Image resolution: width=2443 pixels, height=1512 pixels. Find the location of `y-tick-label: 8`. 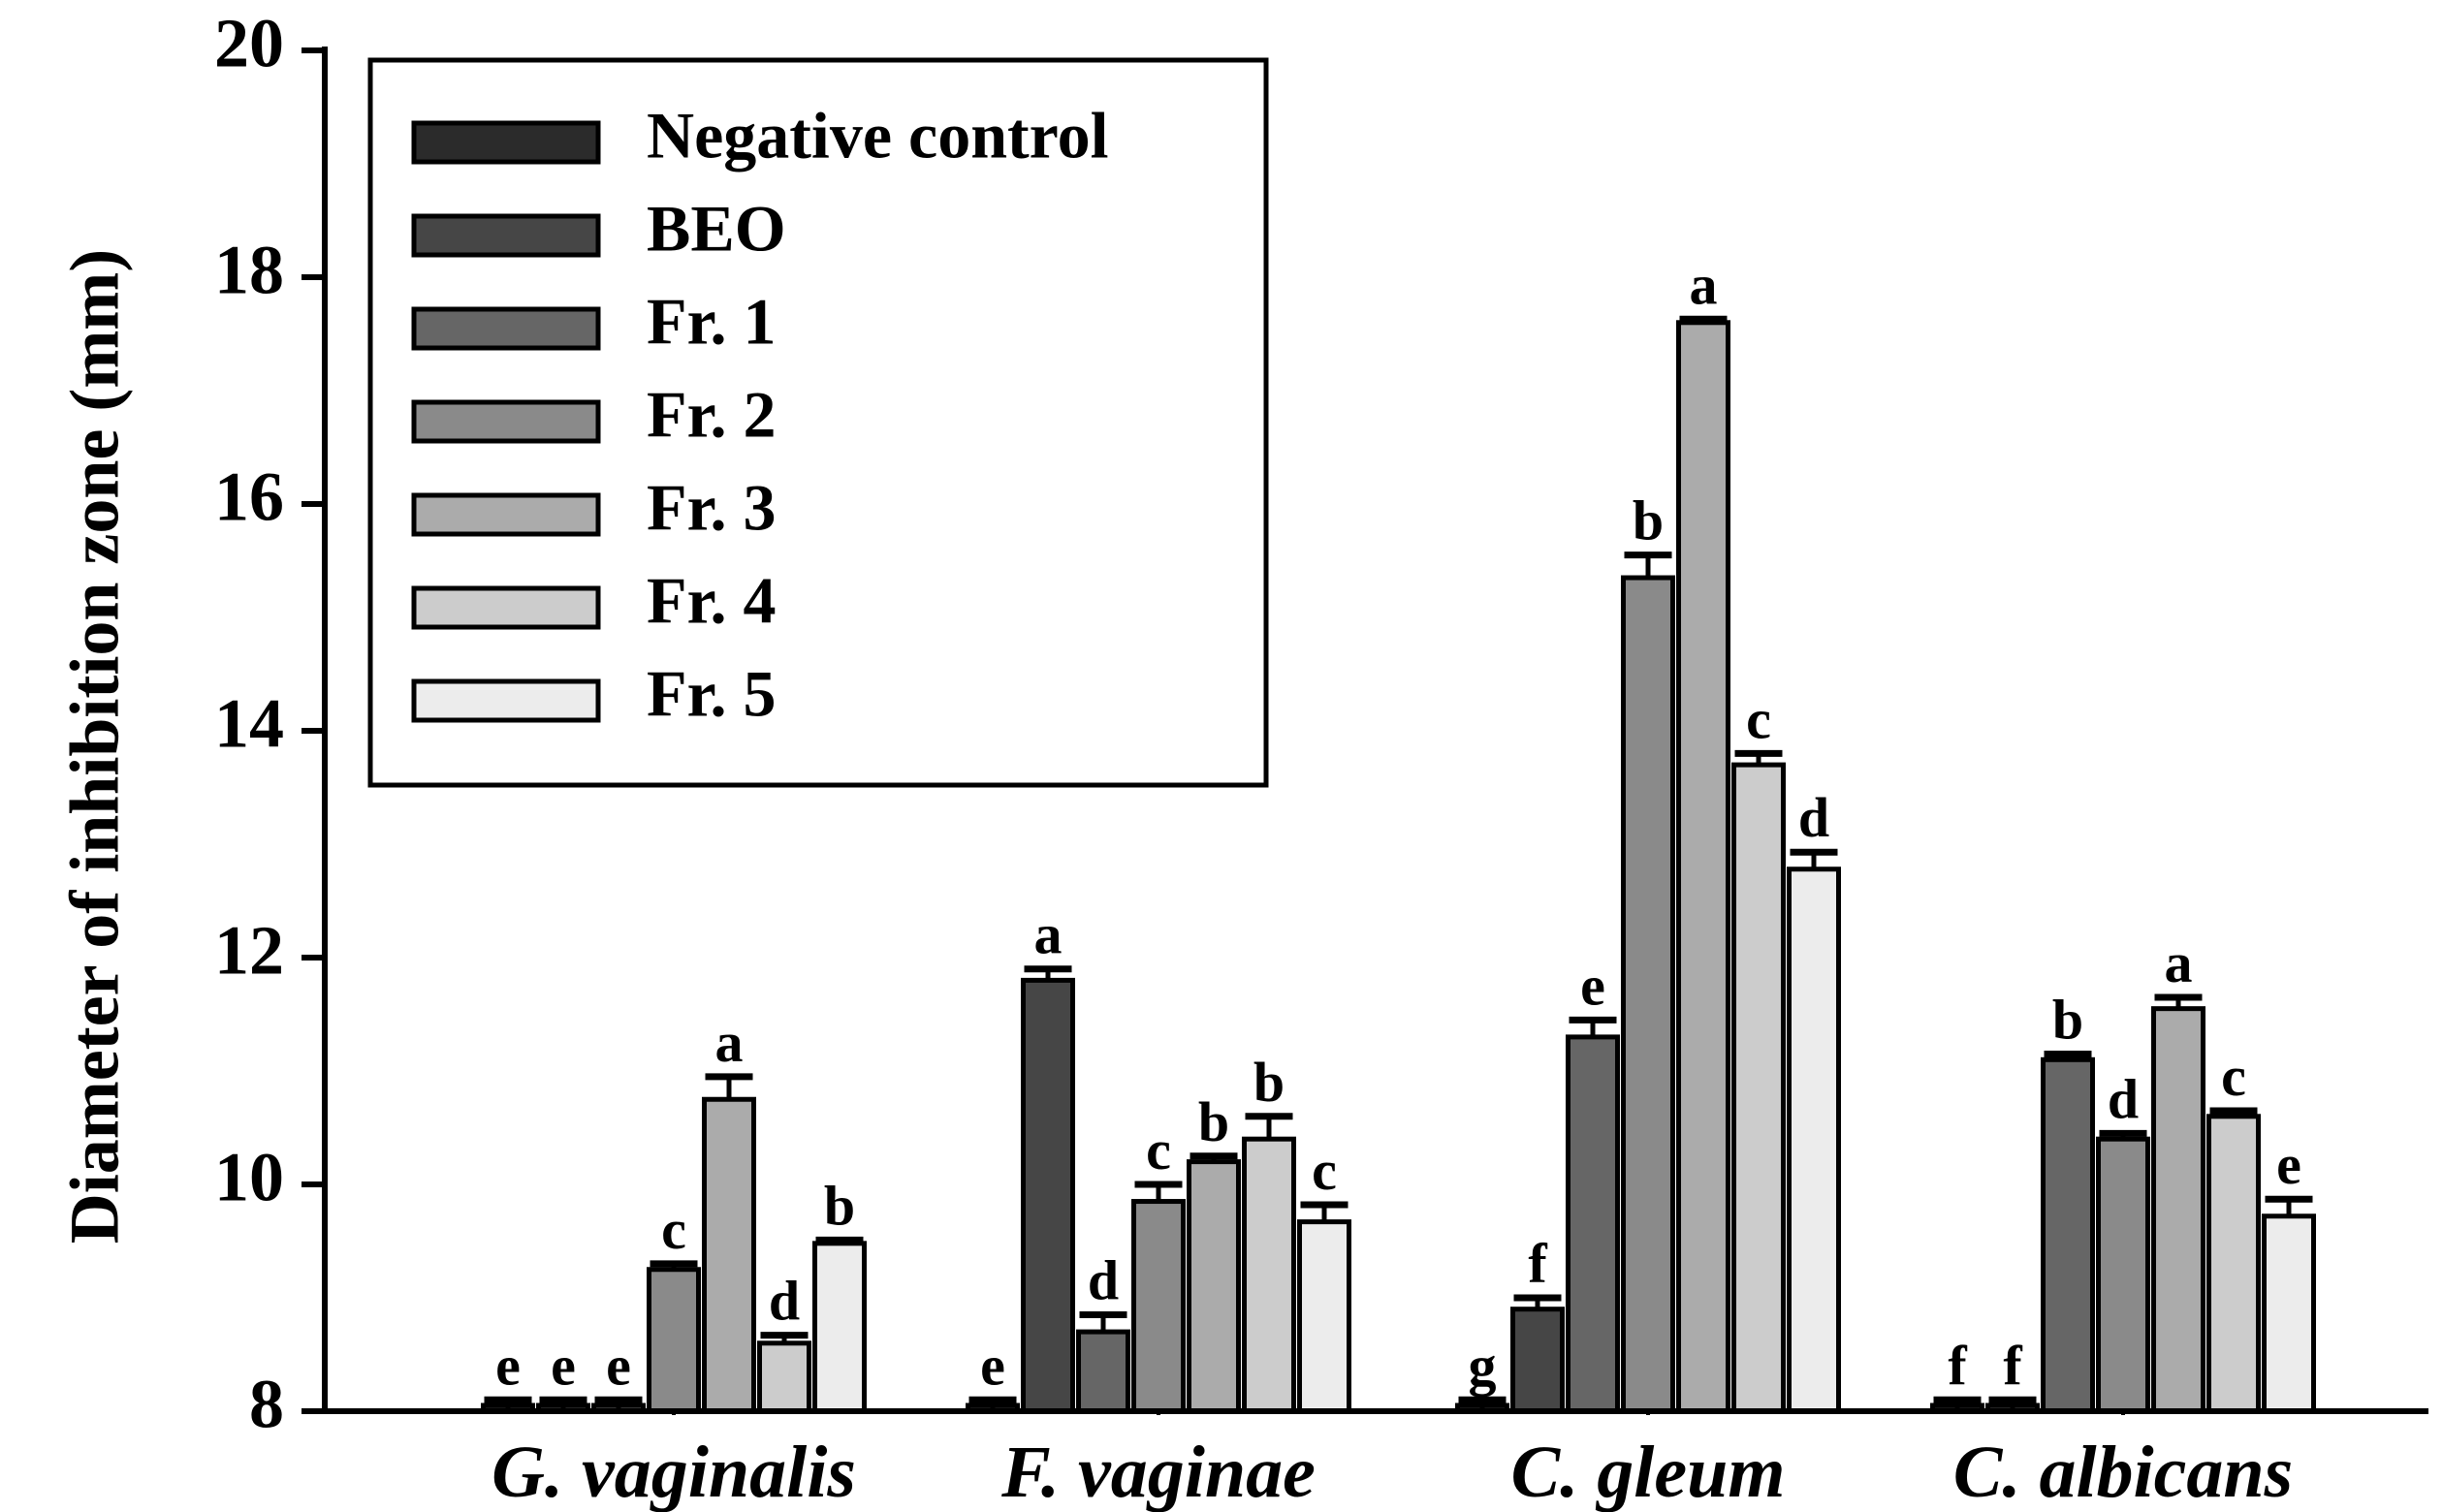

y-tick-label: 8 is located at coordinates (266, 1404).